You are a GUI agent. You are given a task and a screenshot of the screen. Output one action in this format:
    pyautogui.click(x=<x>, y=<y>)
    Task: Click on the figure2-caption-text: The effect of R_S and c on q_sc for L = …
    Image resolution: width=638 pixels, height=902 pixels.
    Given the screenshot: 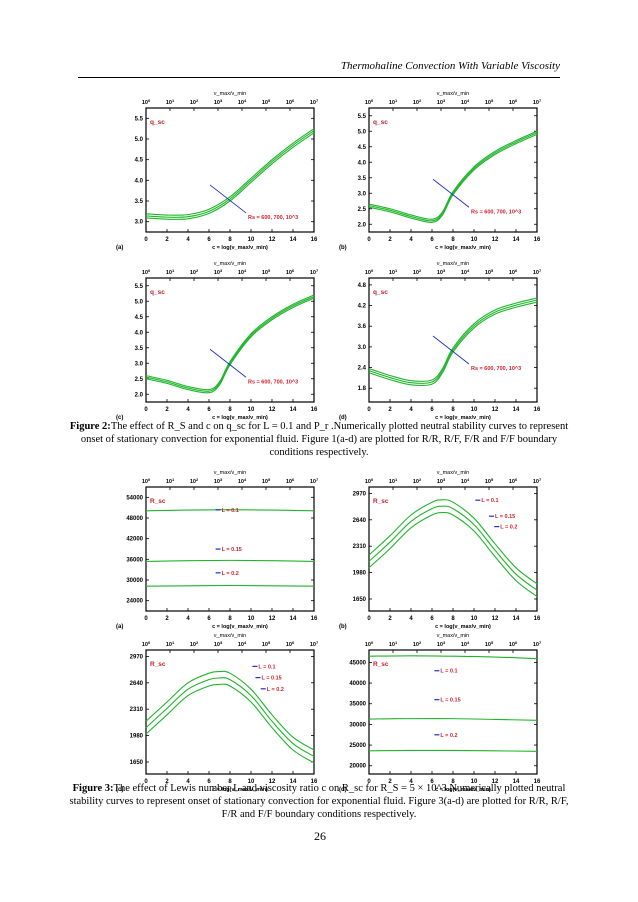 What is the action you would take?
    pyautogui.click(x=324, y=439)
    